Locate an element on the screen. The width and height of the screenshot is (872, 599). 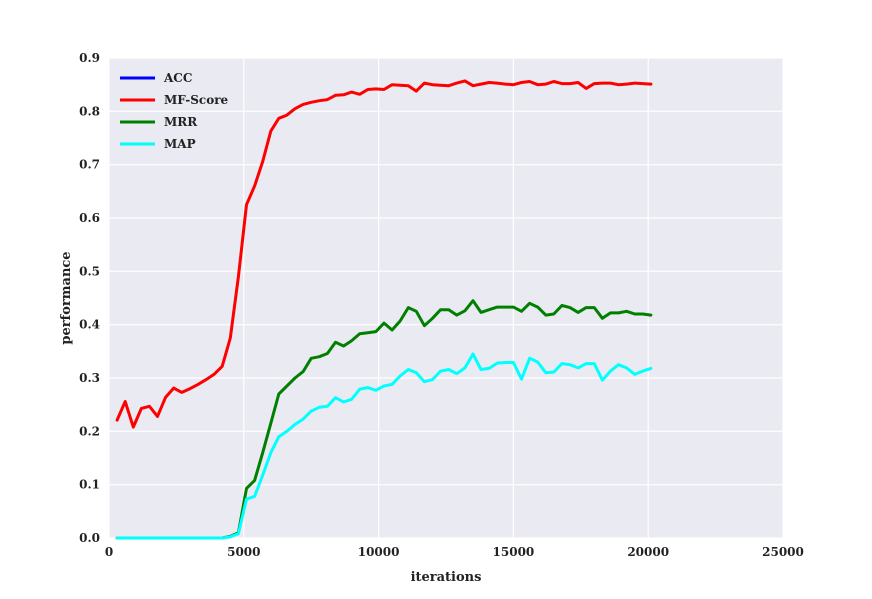
legend-label-acc: ACC is located at coordinates (177, 78).